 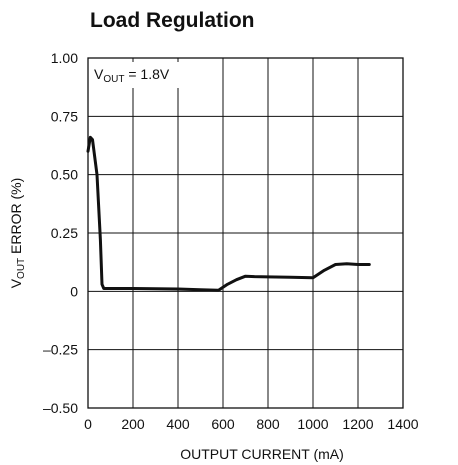 I want to click on chart-title: Load Regulation, so click(x=172, y=20).